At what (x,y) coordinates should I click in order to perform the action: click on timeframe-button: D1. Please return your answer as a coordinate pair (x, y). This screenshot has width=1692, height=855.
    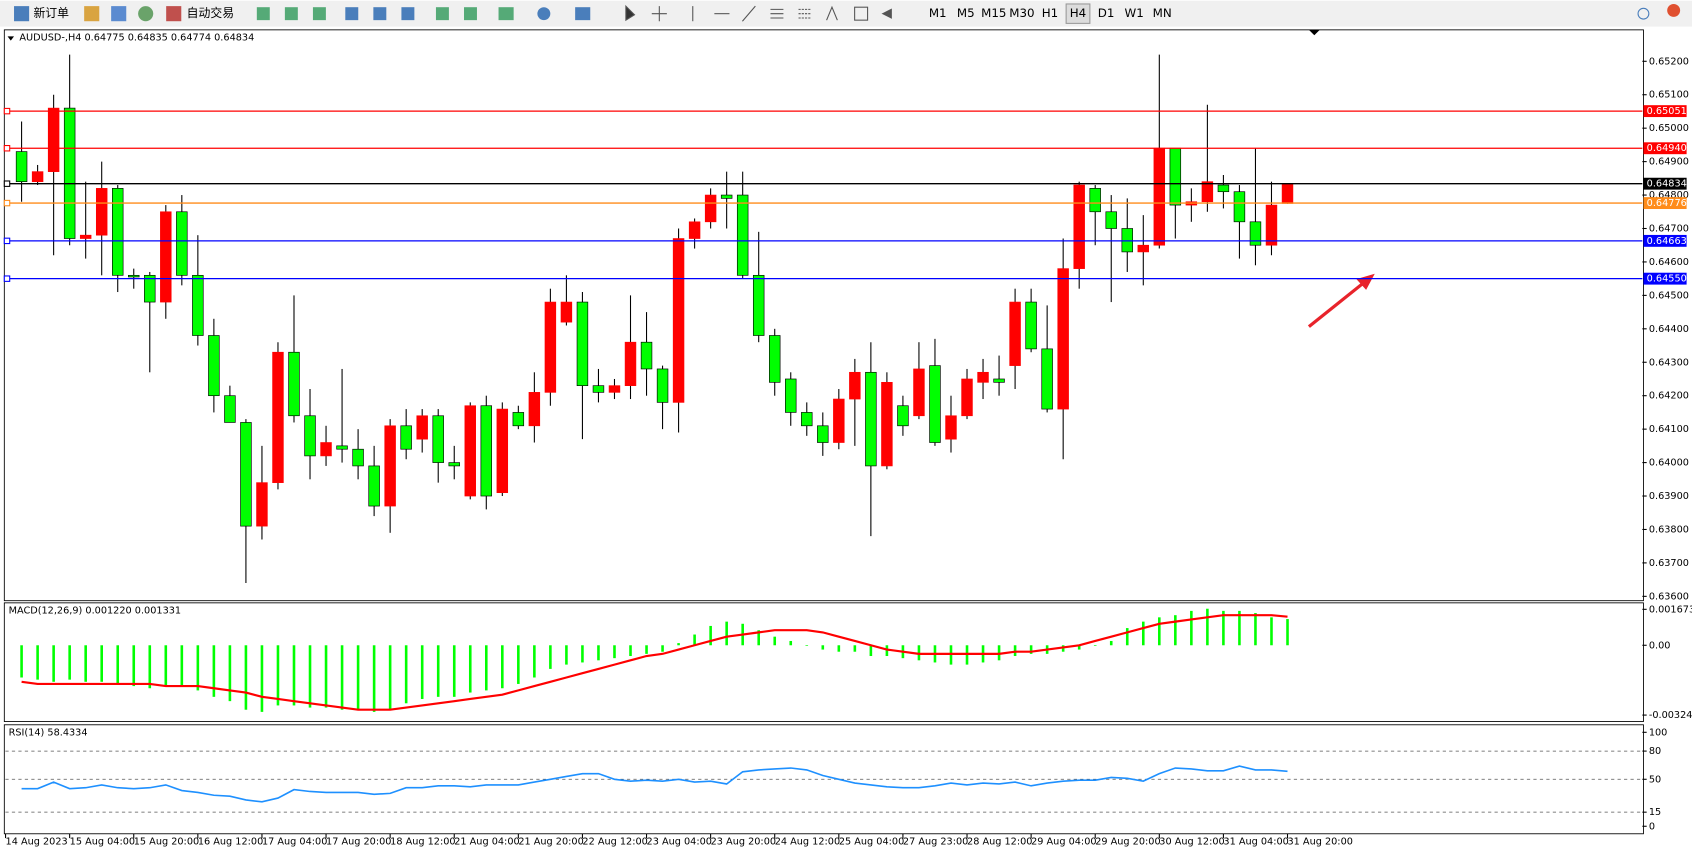
    Looking at the image, I should click on (1106, 13).